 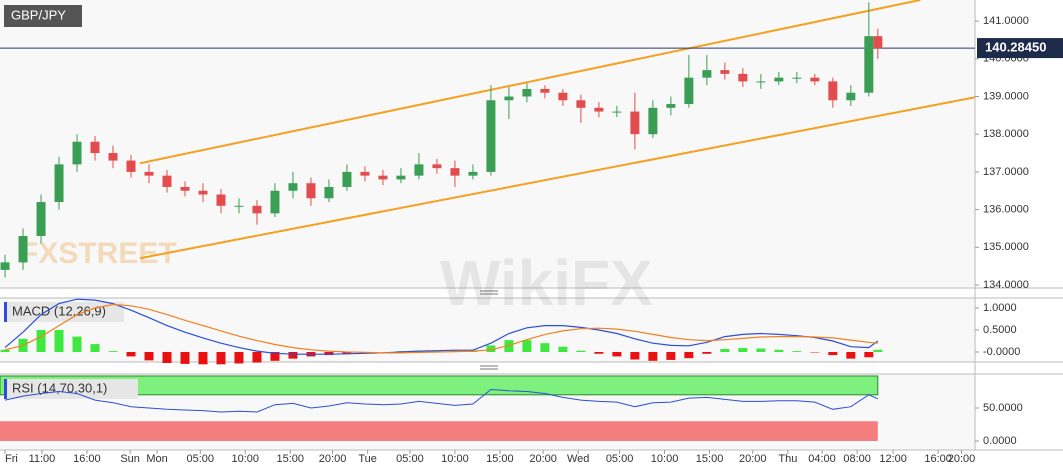 What do you see at coordinates (130, 459) in the screenshot?
I see `x-tick-label: Sun` at bounding box center [130, 459].